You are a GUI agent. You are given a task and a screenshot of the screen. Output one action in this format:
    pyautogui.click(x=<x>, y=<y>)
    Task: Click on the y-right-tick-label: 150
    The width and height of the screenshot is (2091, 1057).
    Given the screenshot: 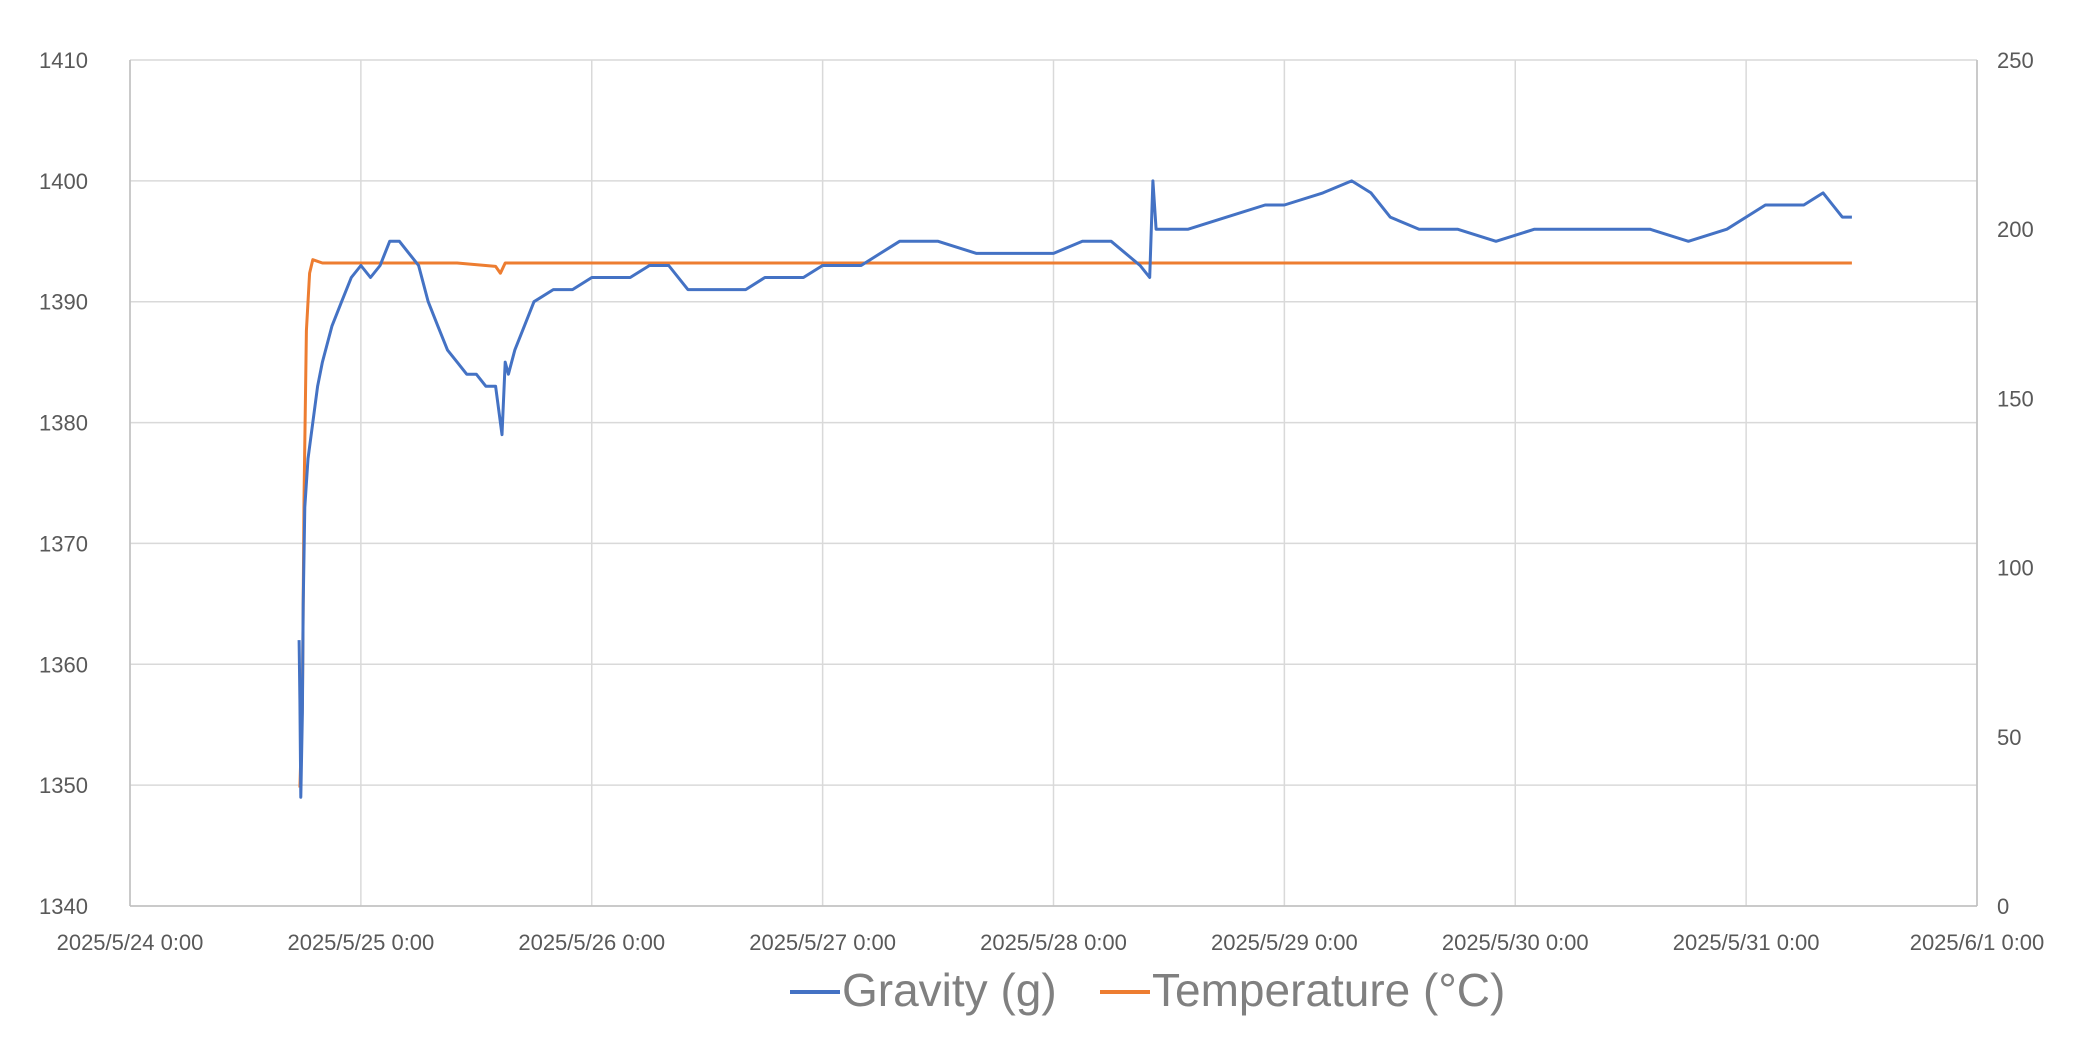 What is the action you would take?
    pyautogui.click(x=2015, y=398)
    